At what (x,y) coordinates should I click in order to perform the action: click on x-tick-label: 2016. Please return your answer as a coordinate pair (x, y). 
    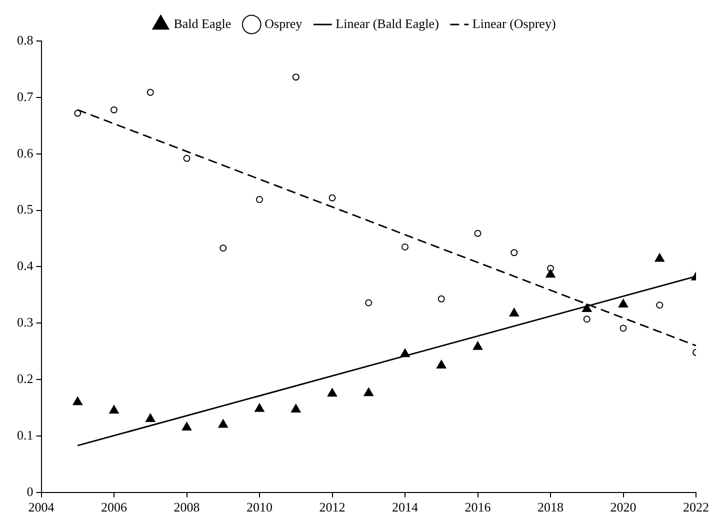
    Looking at the image, I should click on (478, 507).